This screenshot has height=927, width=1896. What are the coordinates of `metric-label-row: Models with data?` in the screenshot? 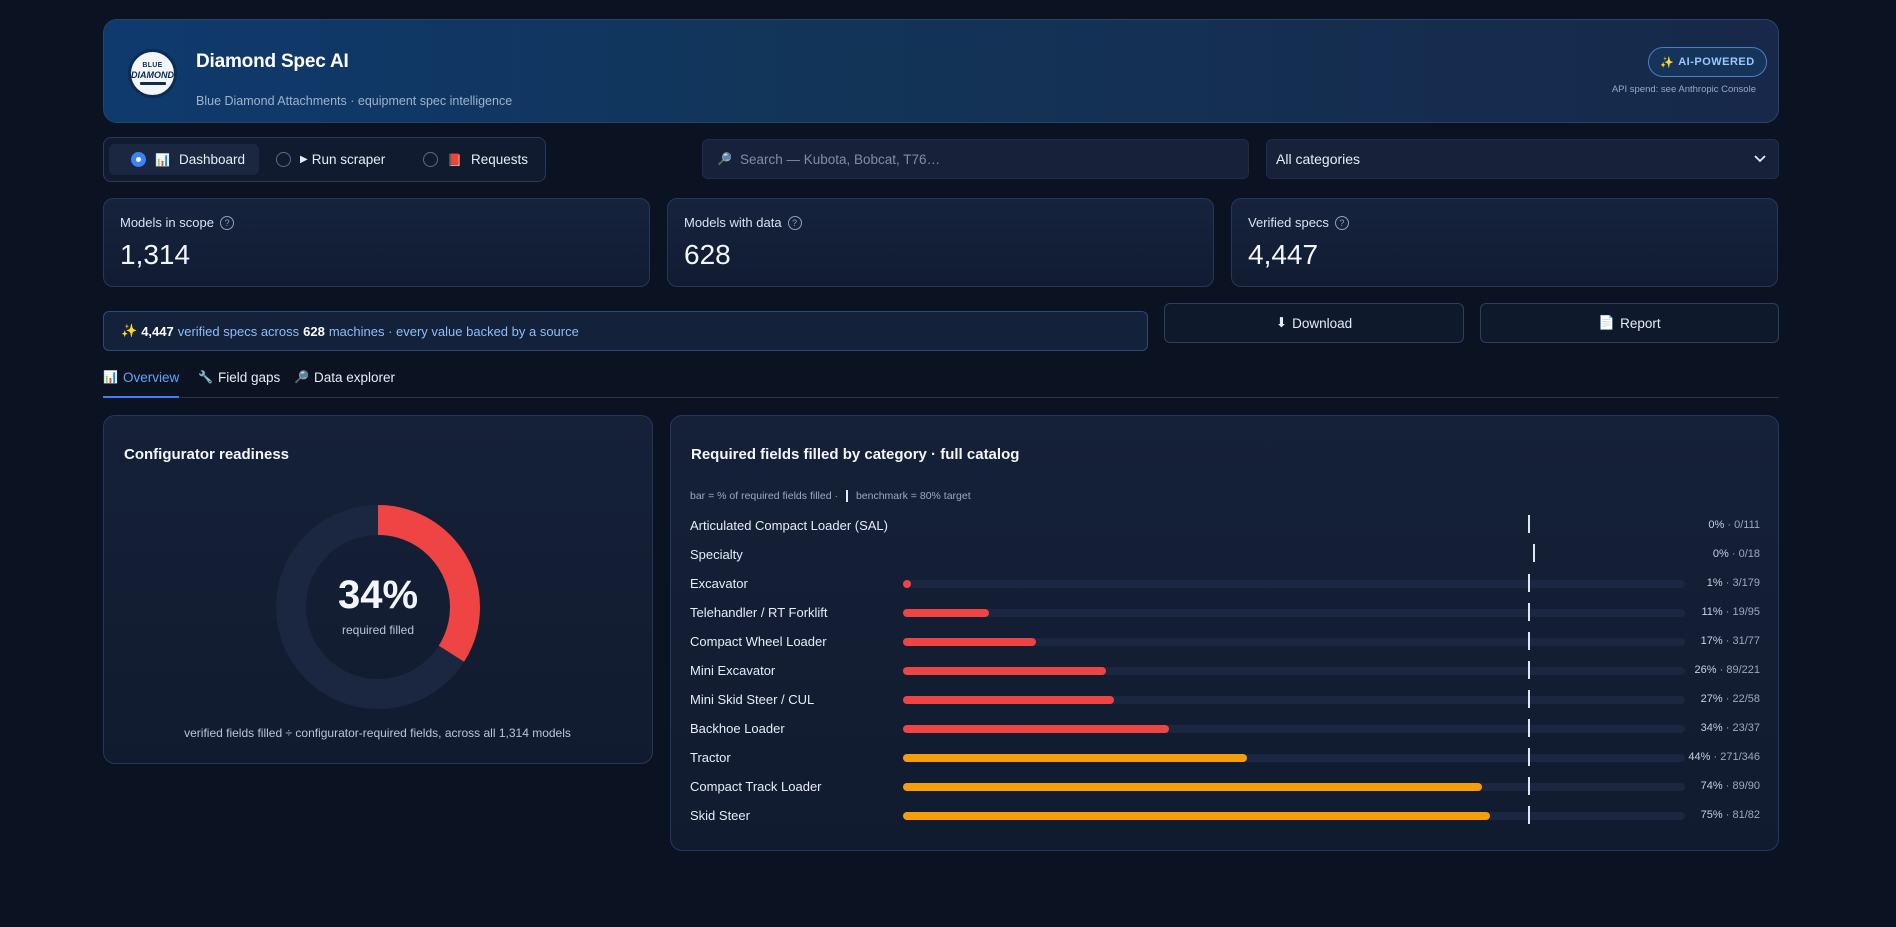 It's located at (743, 222).